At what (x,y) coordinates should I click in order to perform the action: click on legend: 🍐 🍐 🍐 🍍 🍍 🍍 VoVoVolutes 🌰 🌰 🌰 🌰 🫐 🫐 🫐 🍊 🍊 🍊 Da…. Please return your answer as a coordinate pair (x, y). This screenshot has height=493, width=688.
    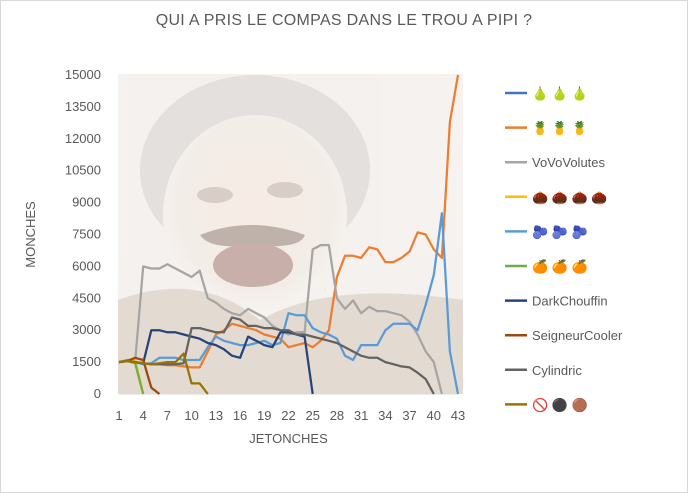
    Looking at the image, I should click on (564, 249).